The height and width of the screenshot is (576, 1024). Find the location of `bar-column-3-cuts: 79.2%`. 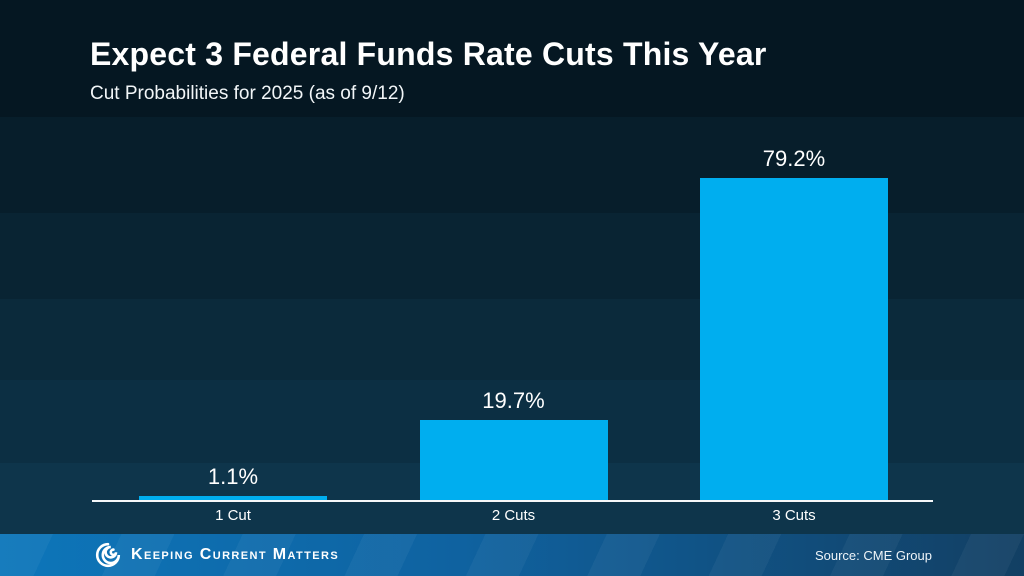

bar-column-3-cuts: 79.2% is located at coordinates (794, 323).